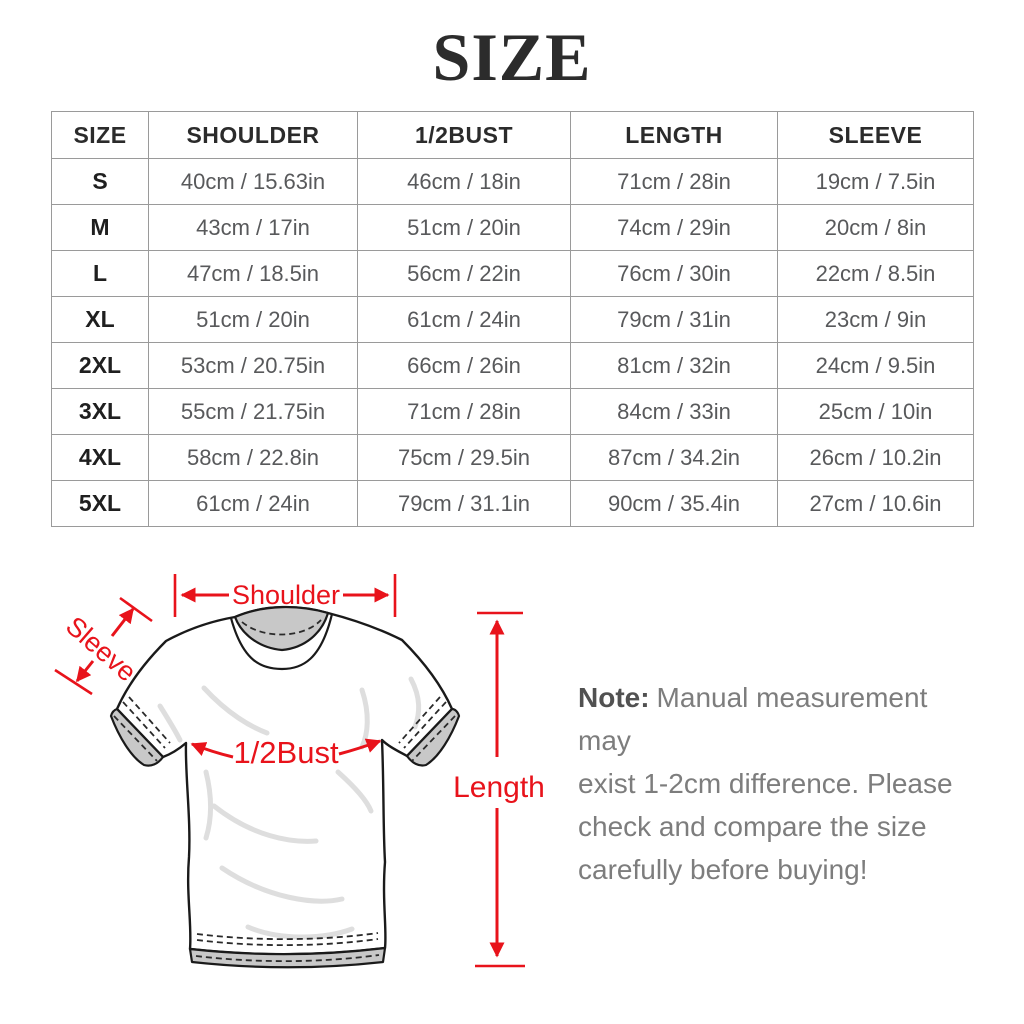 The width and height of the screenshot is (1024, 1024). What do you see at coordinates (875, 319) in the screenshot?
I see `sleeve-cell: 23cm / 9in` at bounding box center [875, 319].